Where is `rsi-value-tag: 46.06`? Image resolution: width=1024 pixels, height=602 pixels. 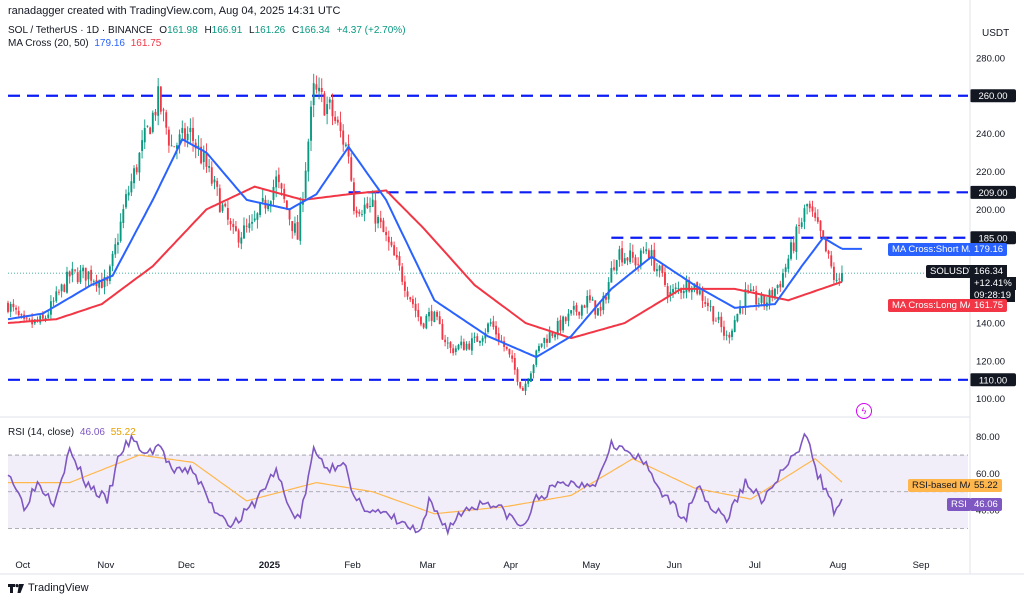 rsi-value-tag: 46.06 is located at coordinates (986, 504).